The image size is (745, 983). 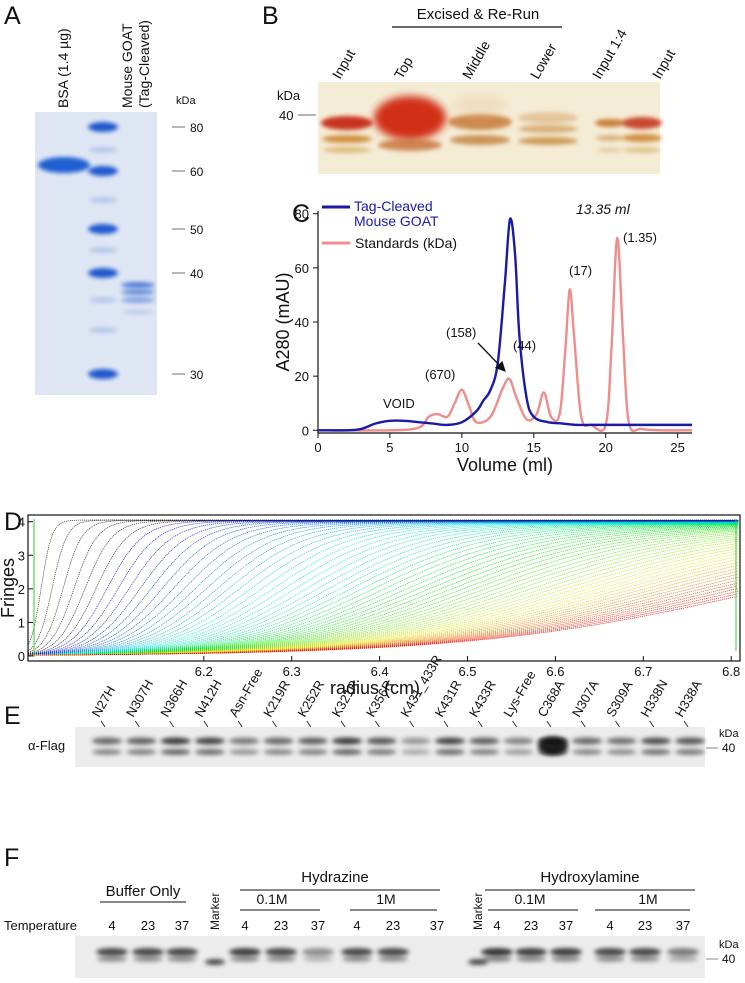 What do you see at coordinates (605, 447) in the screenshot?
I see `x-tick-label: 20` at bounding box center [605, 447].